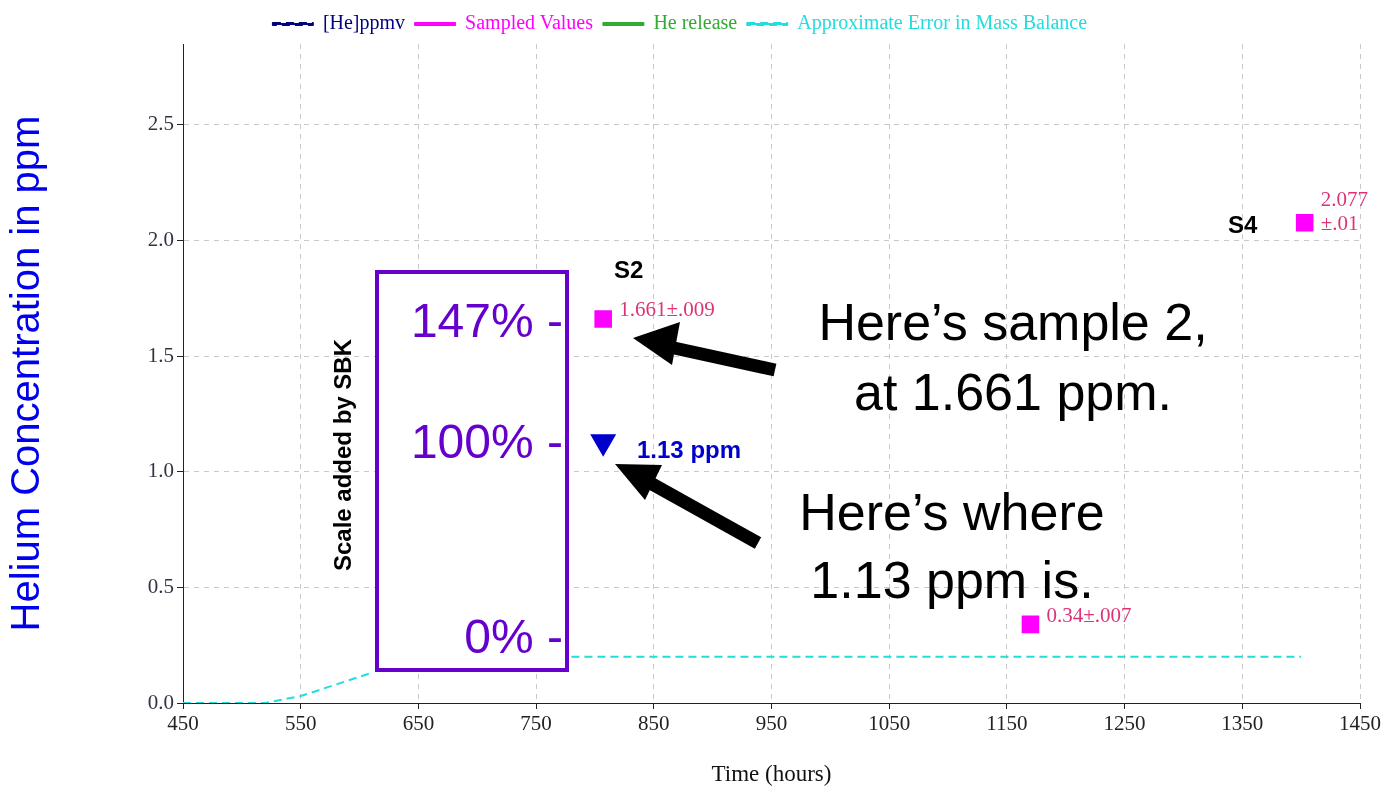 This screenshot has width=1387, height=793. Describe the element at coordinates (160, 354) in the screenshot. I see `y-tick-label: 1.5` at that location.